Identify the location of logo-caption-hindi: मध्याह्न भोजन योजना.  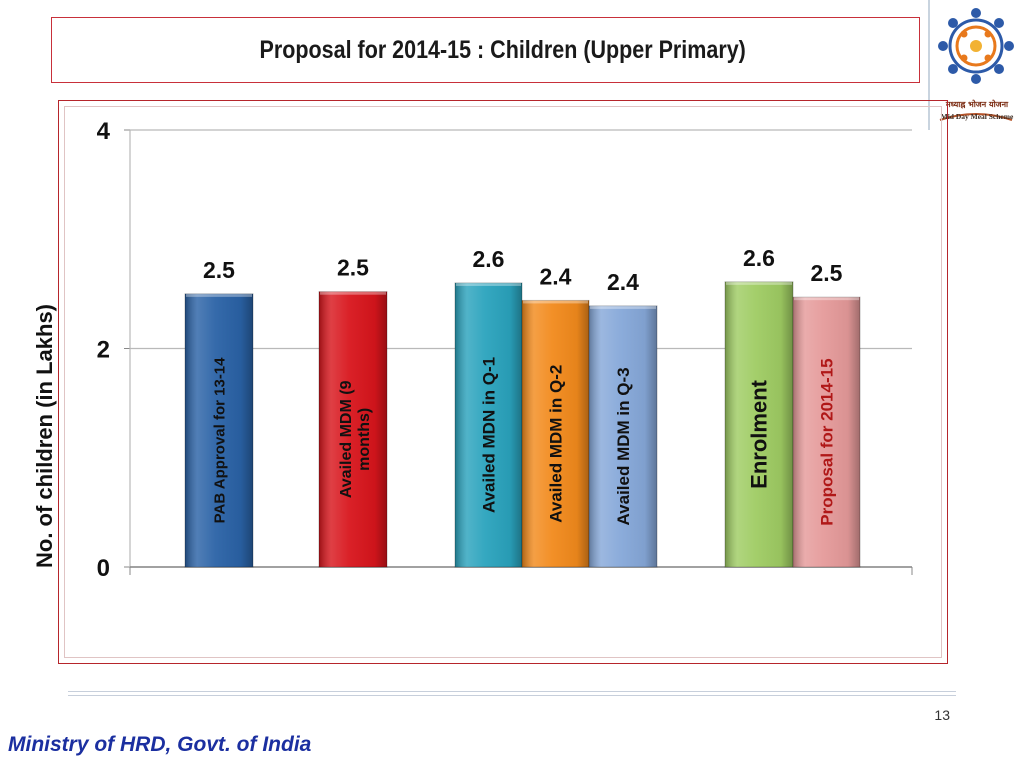
(977, 104).